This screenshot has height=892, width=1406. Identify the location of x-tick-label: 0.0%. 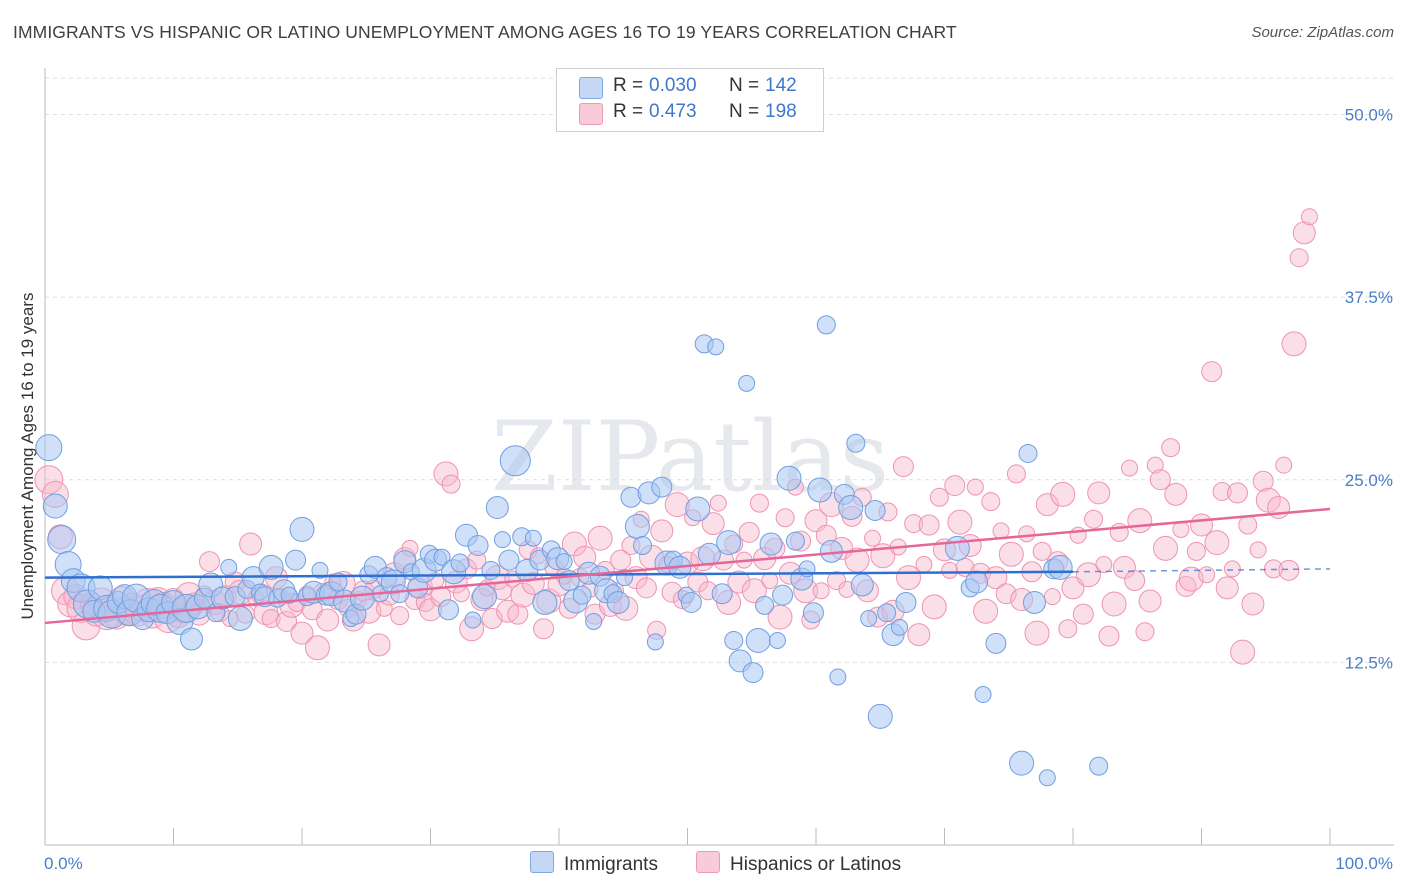
(63, 863).